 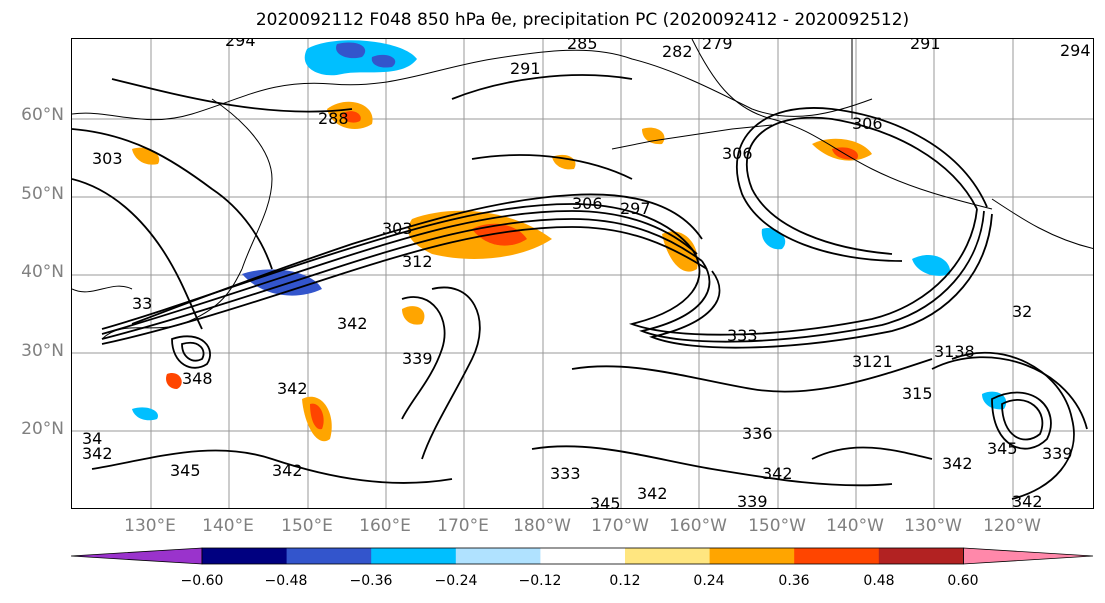 What do you see at coordinates (717, 46) in the screenshot?
I see `contour-label: 279` at bounding box center [717, 46].